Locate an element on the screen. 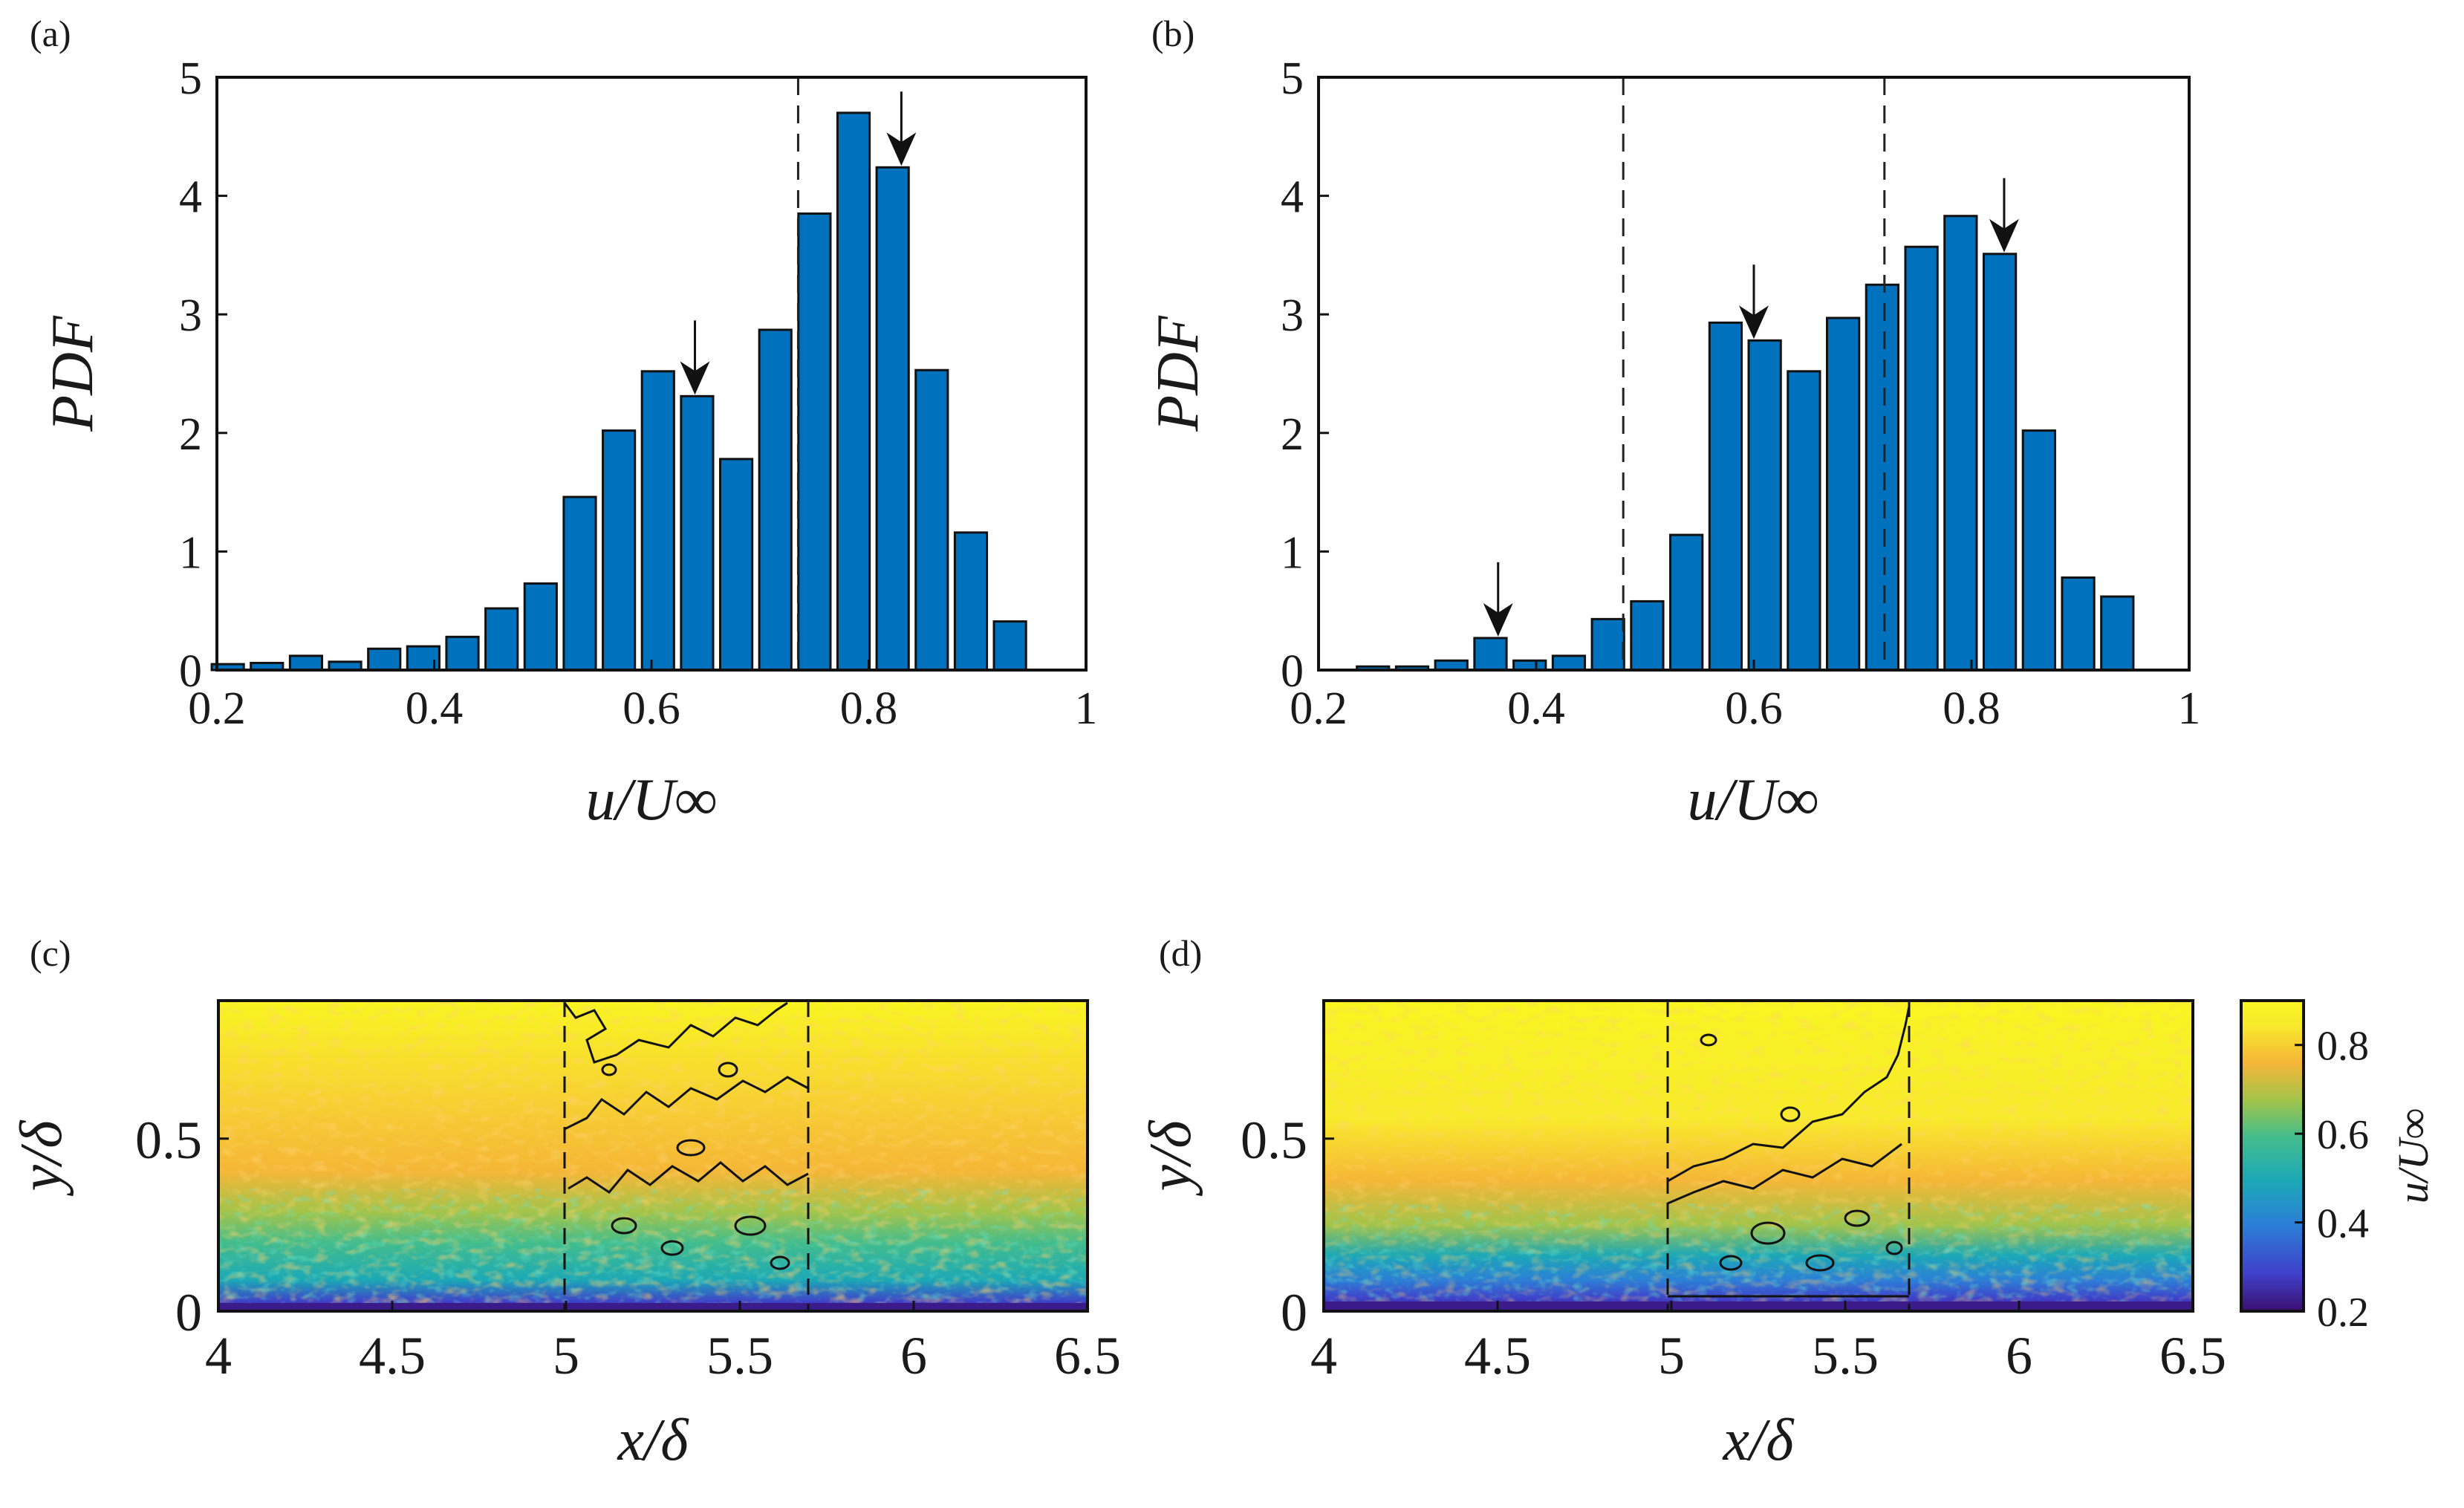  ytick-label-a-2: 2 is located at coordinates (190, 435).